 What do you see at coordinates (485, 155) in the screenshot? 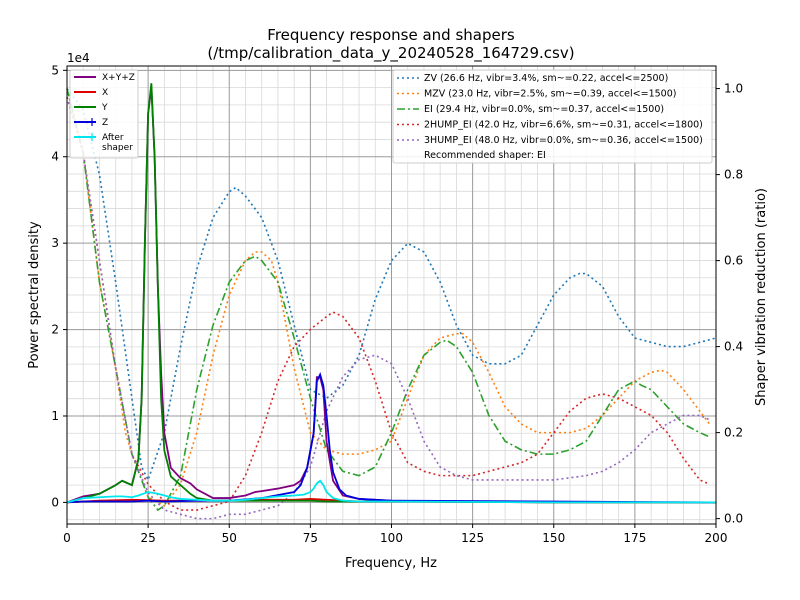
I see `recommended-shaper-text: Recommended shaper: EI` at bounding box center [485, 155].